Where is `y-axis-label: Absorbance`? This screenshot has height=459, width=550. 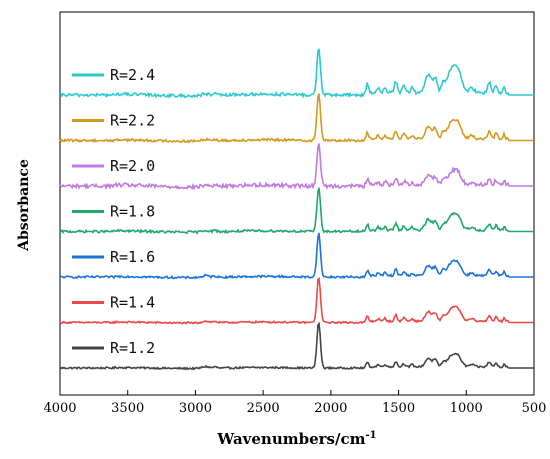 y-axis-label: Absorbance is located at coordinates (24, 205).